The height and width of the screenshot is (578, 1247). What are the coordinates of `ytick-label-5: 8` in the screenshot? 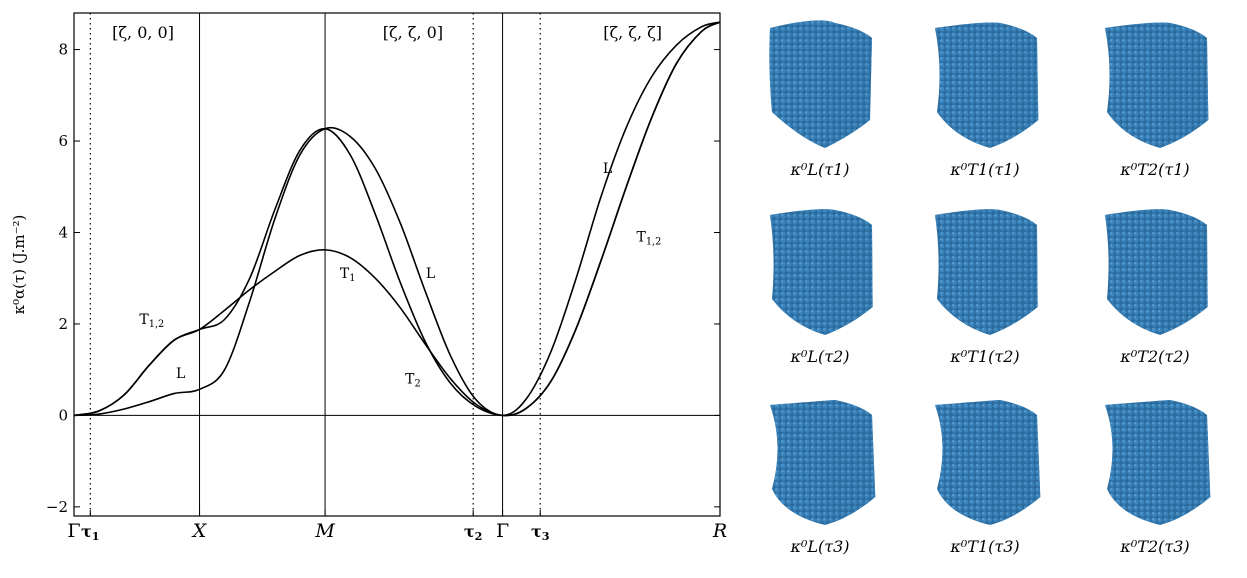 It's located at (63, 50).